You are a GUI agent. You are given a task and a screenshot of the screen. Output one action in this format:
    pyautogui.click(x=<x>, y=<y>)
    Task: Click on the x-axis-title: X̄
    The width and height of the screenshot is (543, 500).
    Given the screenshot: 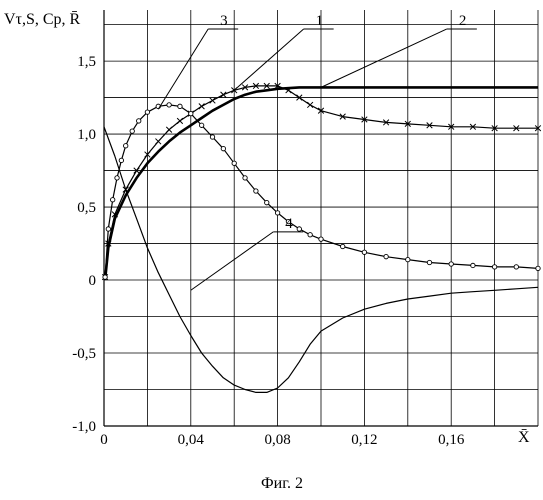 What is the action you would take?
    pyautogui.click(x=524, y=437)
    